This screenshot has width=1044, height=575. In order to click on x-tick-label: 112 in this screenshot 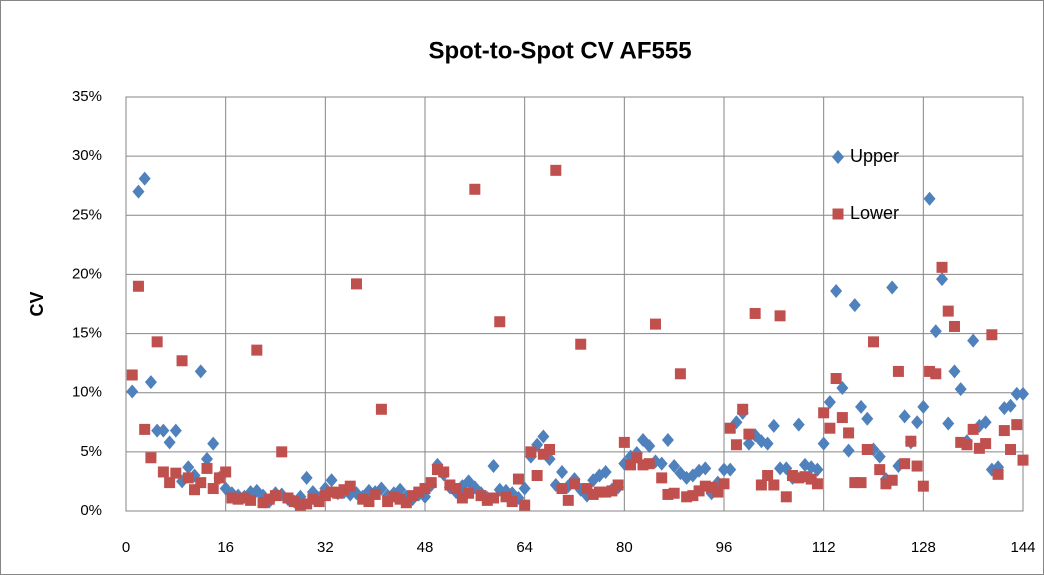, I will do `click(824, 547)`.